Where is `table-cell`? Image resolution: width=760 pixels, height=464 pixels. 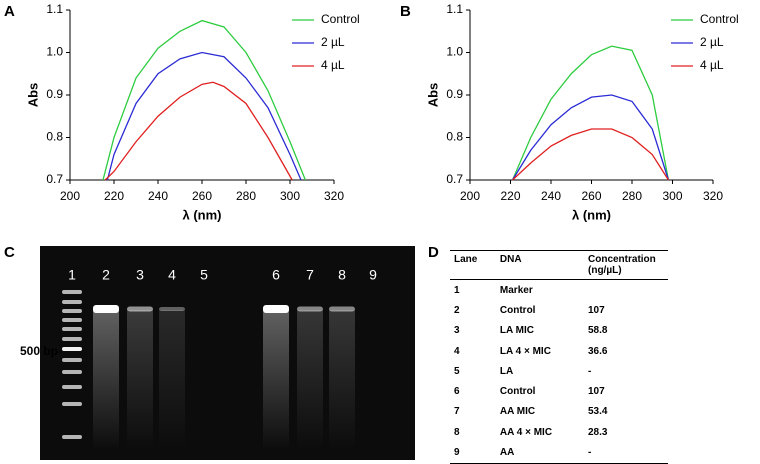 table-cell is located at coordinates (626, 290).